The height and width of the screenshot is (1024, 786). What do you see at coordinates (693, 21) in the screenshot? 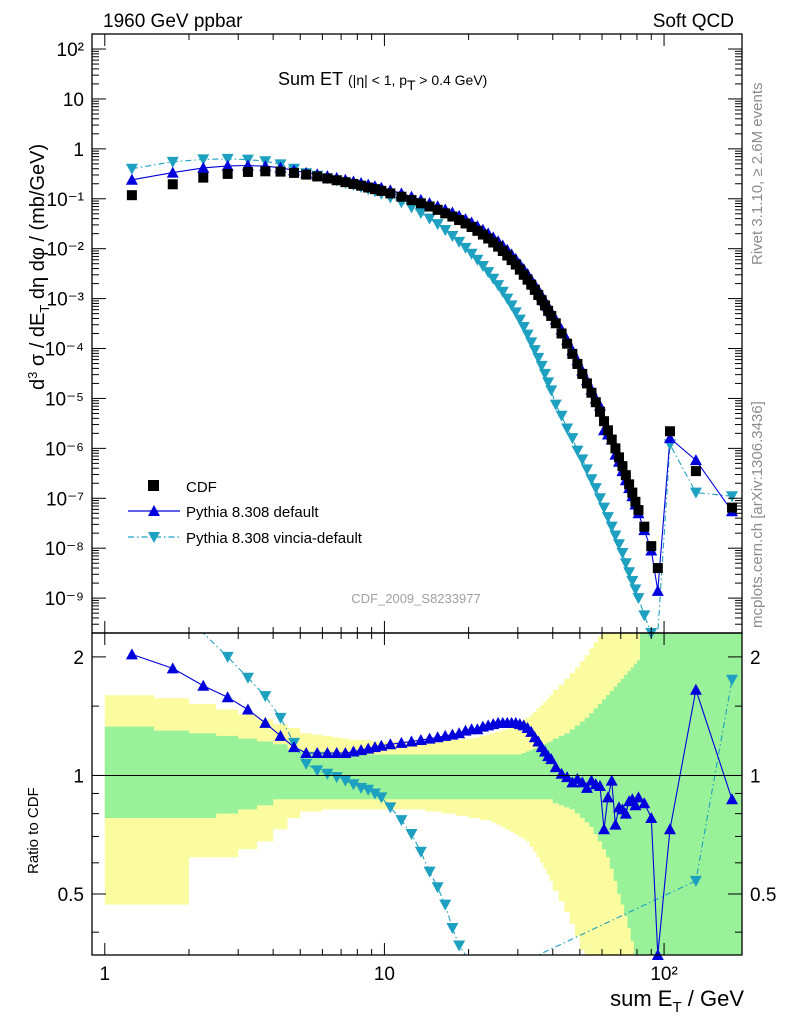
I see `header-category: Soft QCD` at bounding box center [693, 21].